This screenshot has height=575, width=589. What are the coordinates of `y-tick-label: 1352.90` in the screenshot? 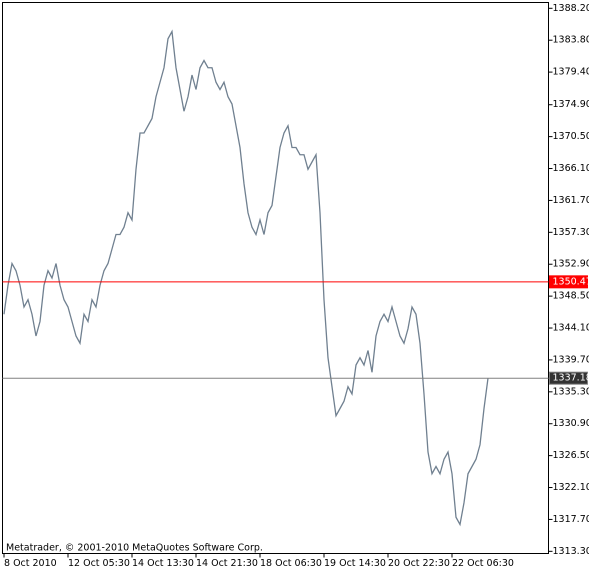 It's located at (571, 264).